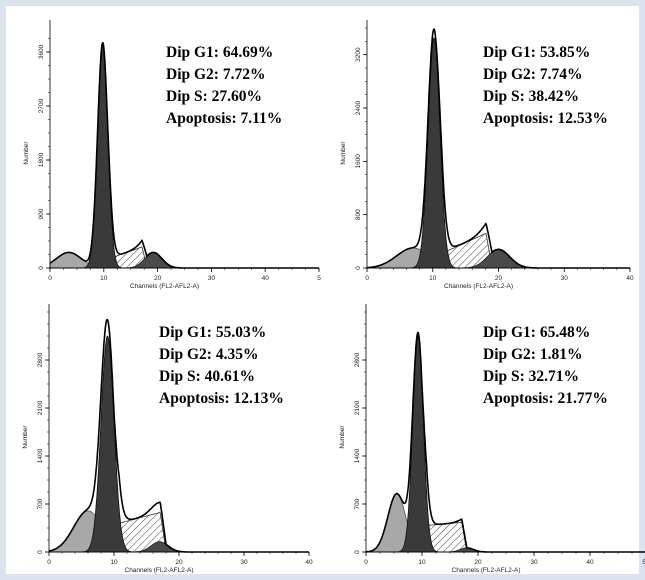  What do you see at coordinates (537, 332) in the screenshot?
I see `stat-g1: Dip G1: 65.48%` at bounding box center [537, 332].